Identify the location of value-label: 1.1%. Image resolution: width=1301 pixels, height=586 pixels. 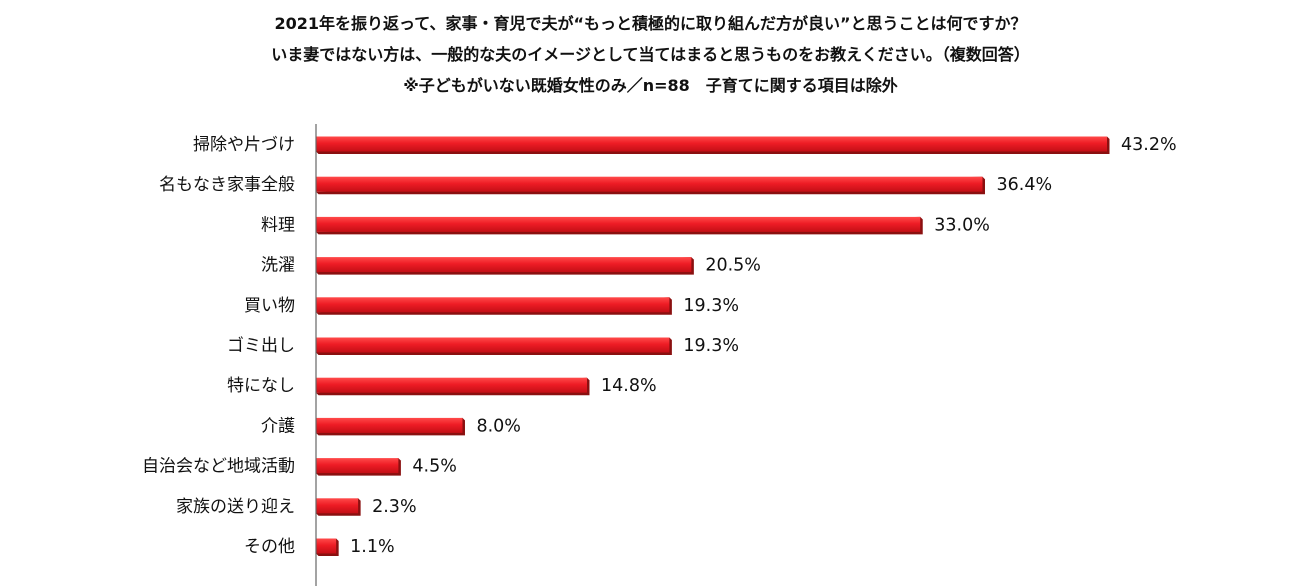
(372, 547).